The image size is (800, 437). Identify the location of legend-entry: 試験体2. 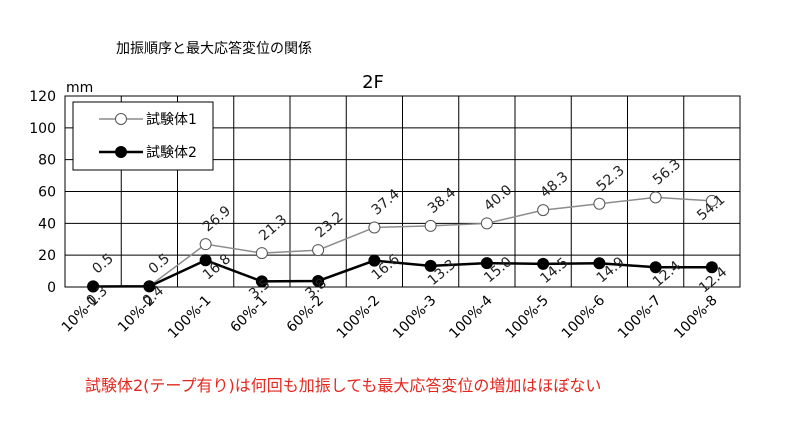
(171, 153).